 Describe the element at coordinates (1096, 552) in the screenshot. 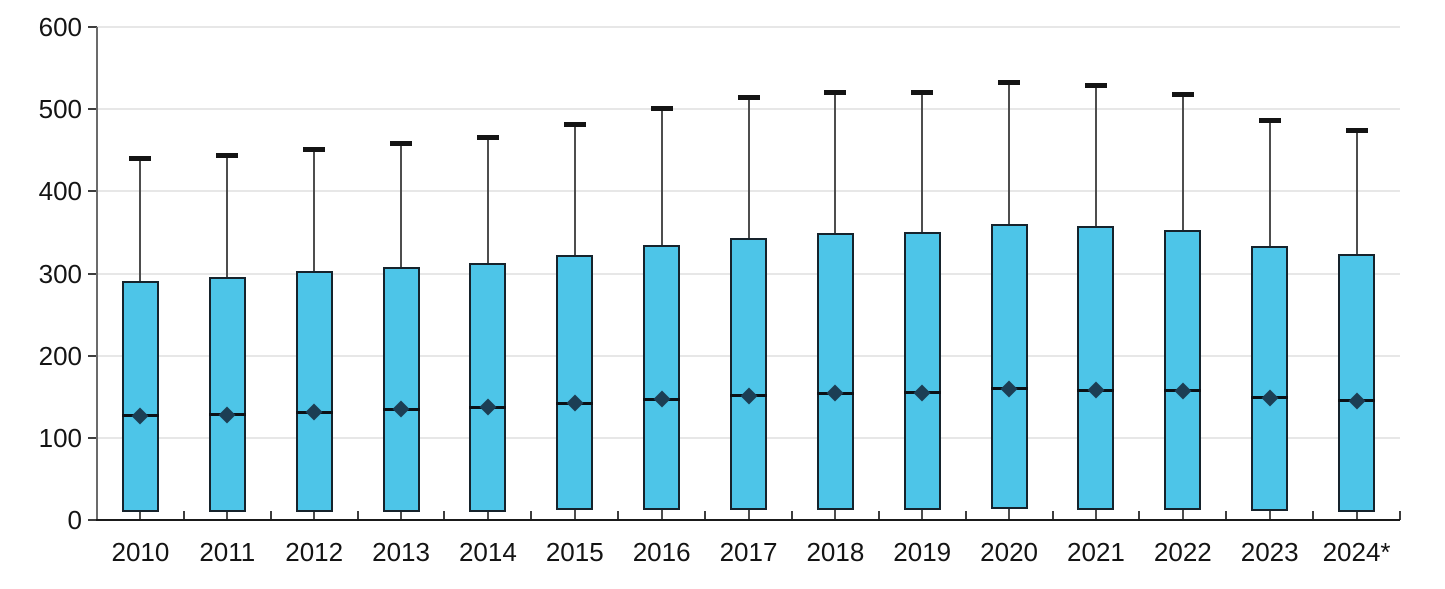

I see `x-tick-label: 2021` at that location.